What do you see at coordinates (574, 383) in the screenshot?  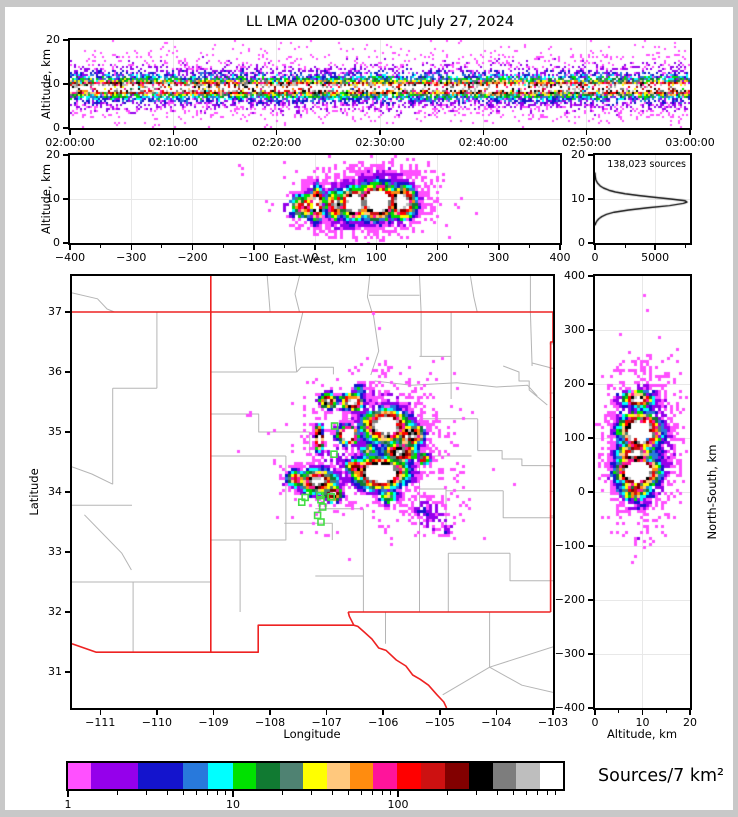 I see `y-tick-label: 200` at bounding box center [574, 383].